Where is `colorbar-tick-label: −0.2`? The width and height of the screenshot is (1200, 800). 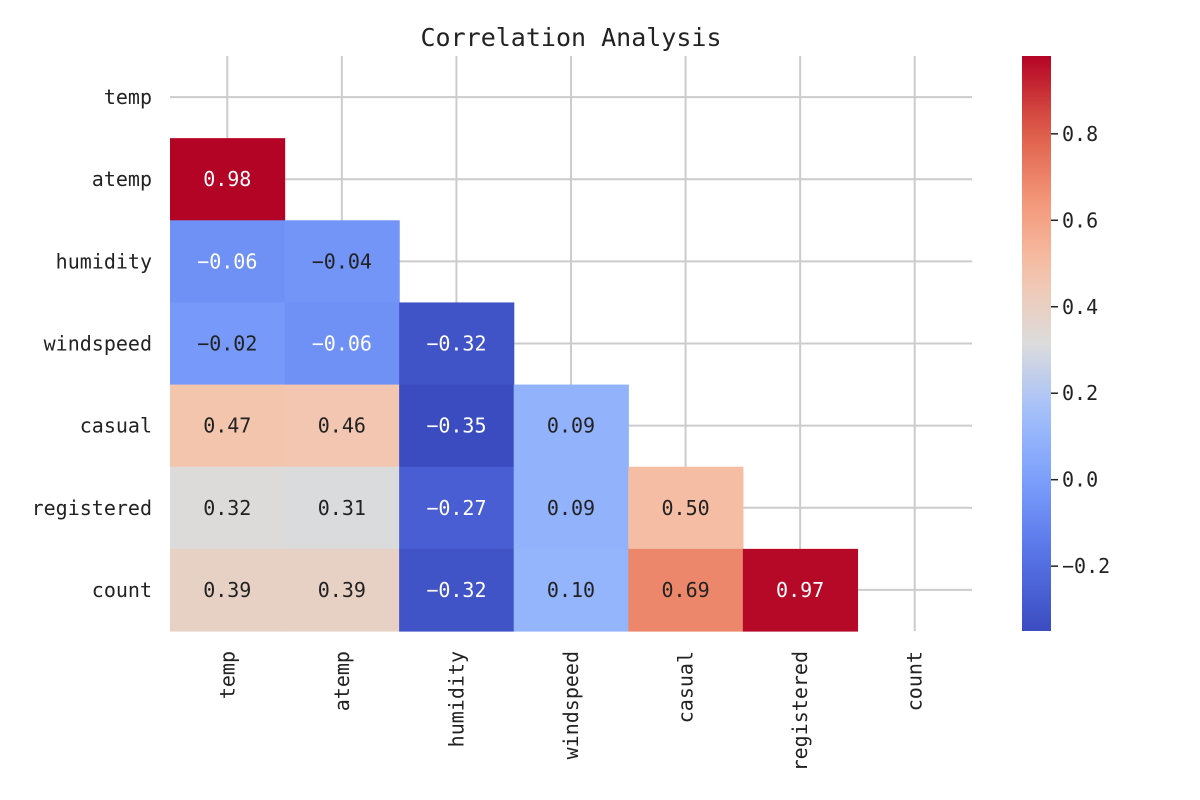
colorbar-tick-label: −0.2 is located at coordinates (1086, 566).